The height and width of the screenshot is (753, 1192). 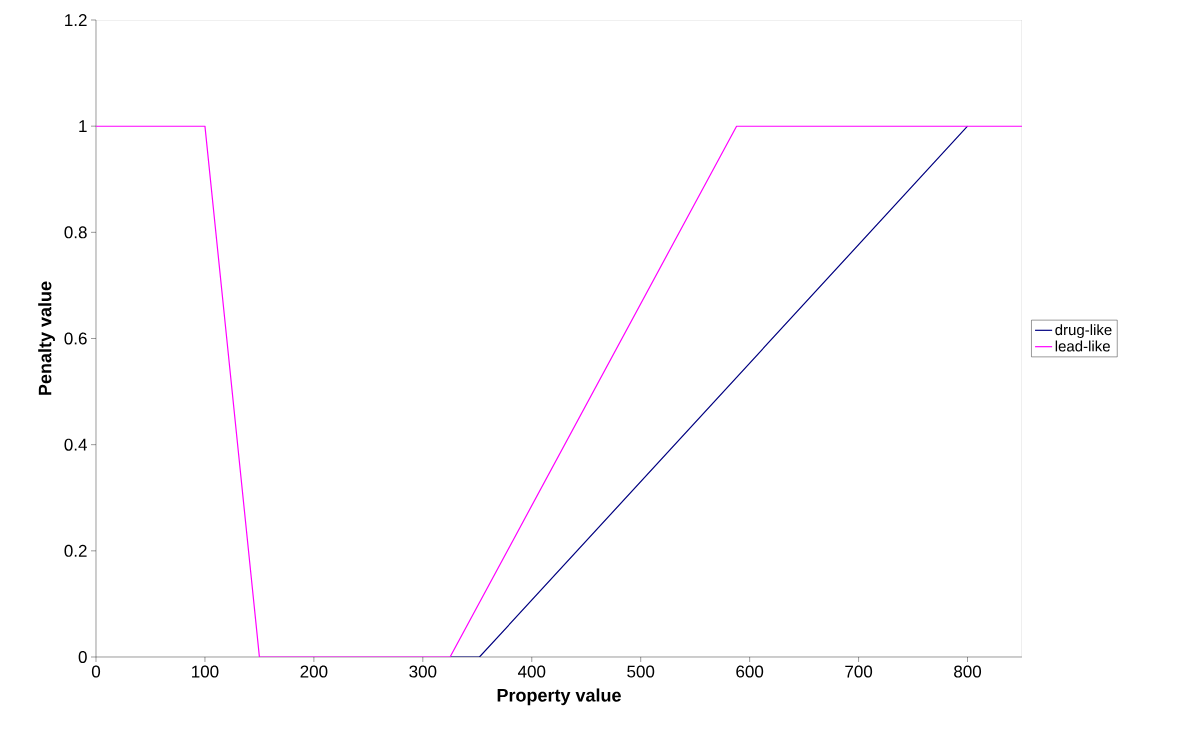 What do you see at coordinates (83, 126) in the screenshot?
I see `y-tick-label: 1` at bounding box center [83, 126].